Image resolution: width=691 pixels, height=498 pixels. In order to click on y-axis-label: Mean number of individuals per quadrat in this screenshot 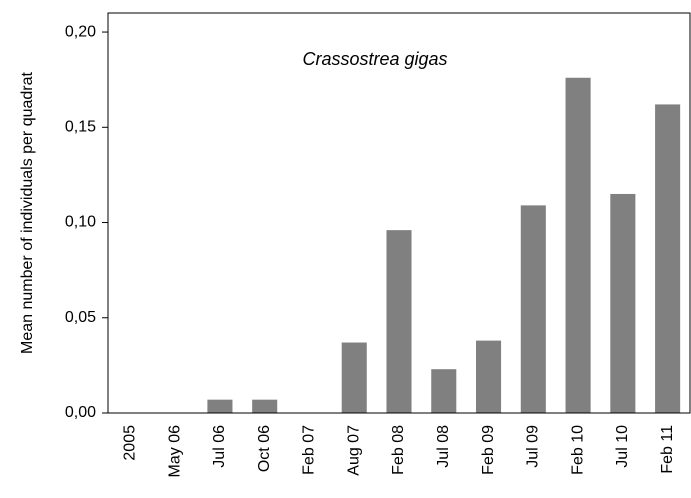, I will do `click(27, 212)`.